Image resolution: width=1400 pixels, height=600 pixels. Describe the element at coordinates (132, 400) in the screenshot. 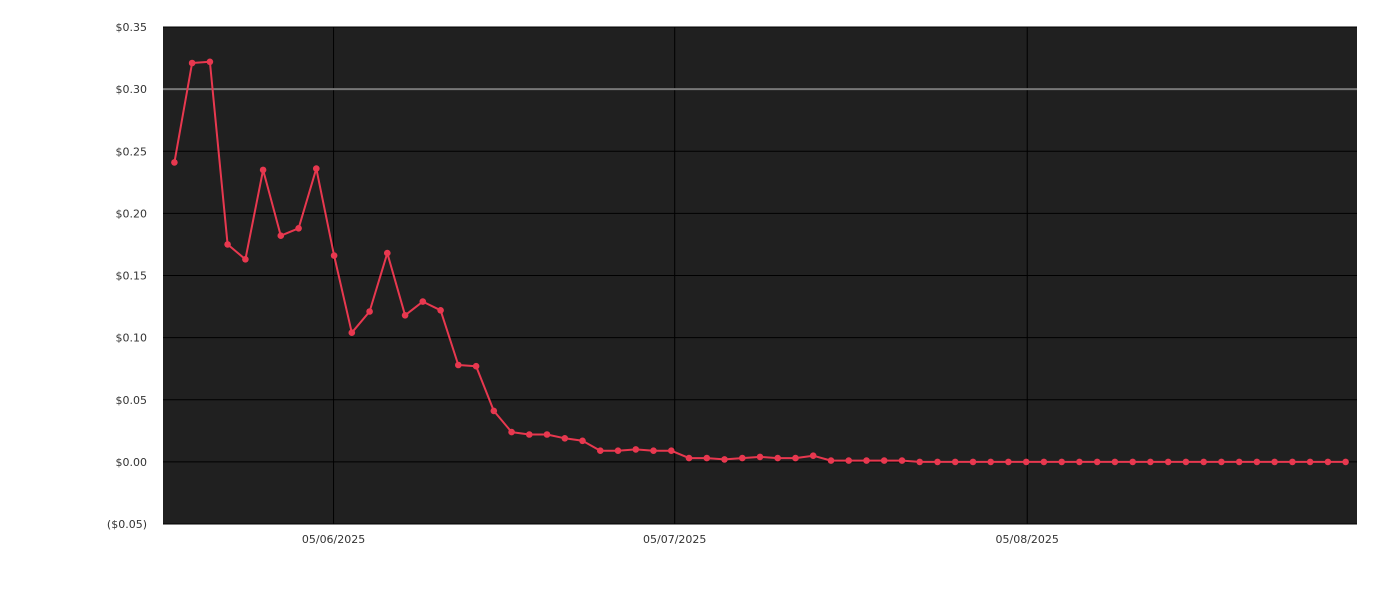

I see `y-tick-label: $0.05` at that location.